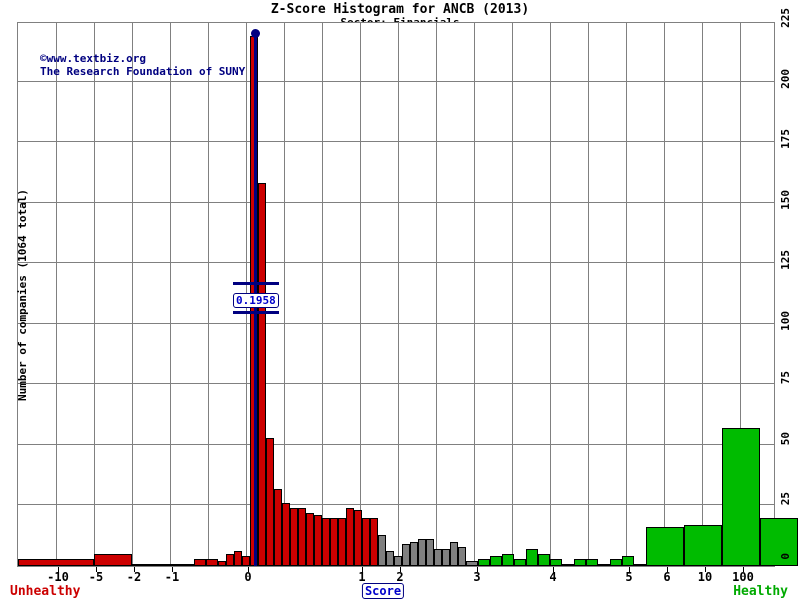 The width and height of the screenshot is (800, 600). Describe the element at coordinates (743, 577) in the screenshot. I see `x-axis-tick-label: 100` at that location.